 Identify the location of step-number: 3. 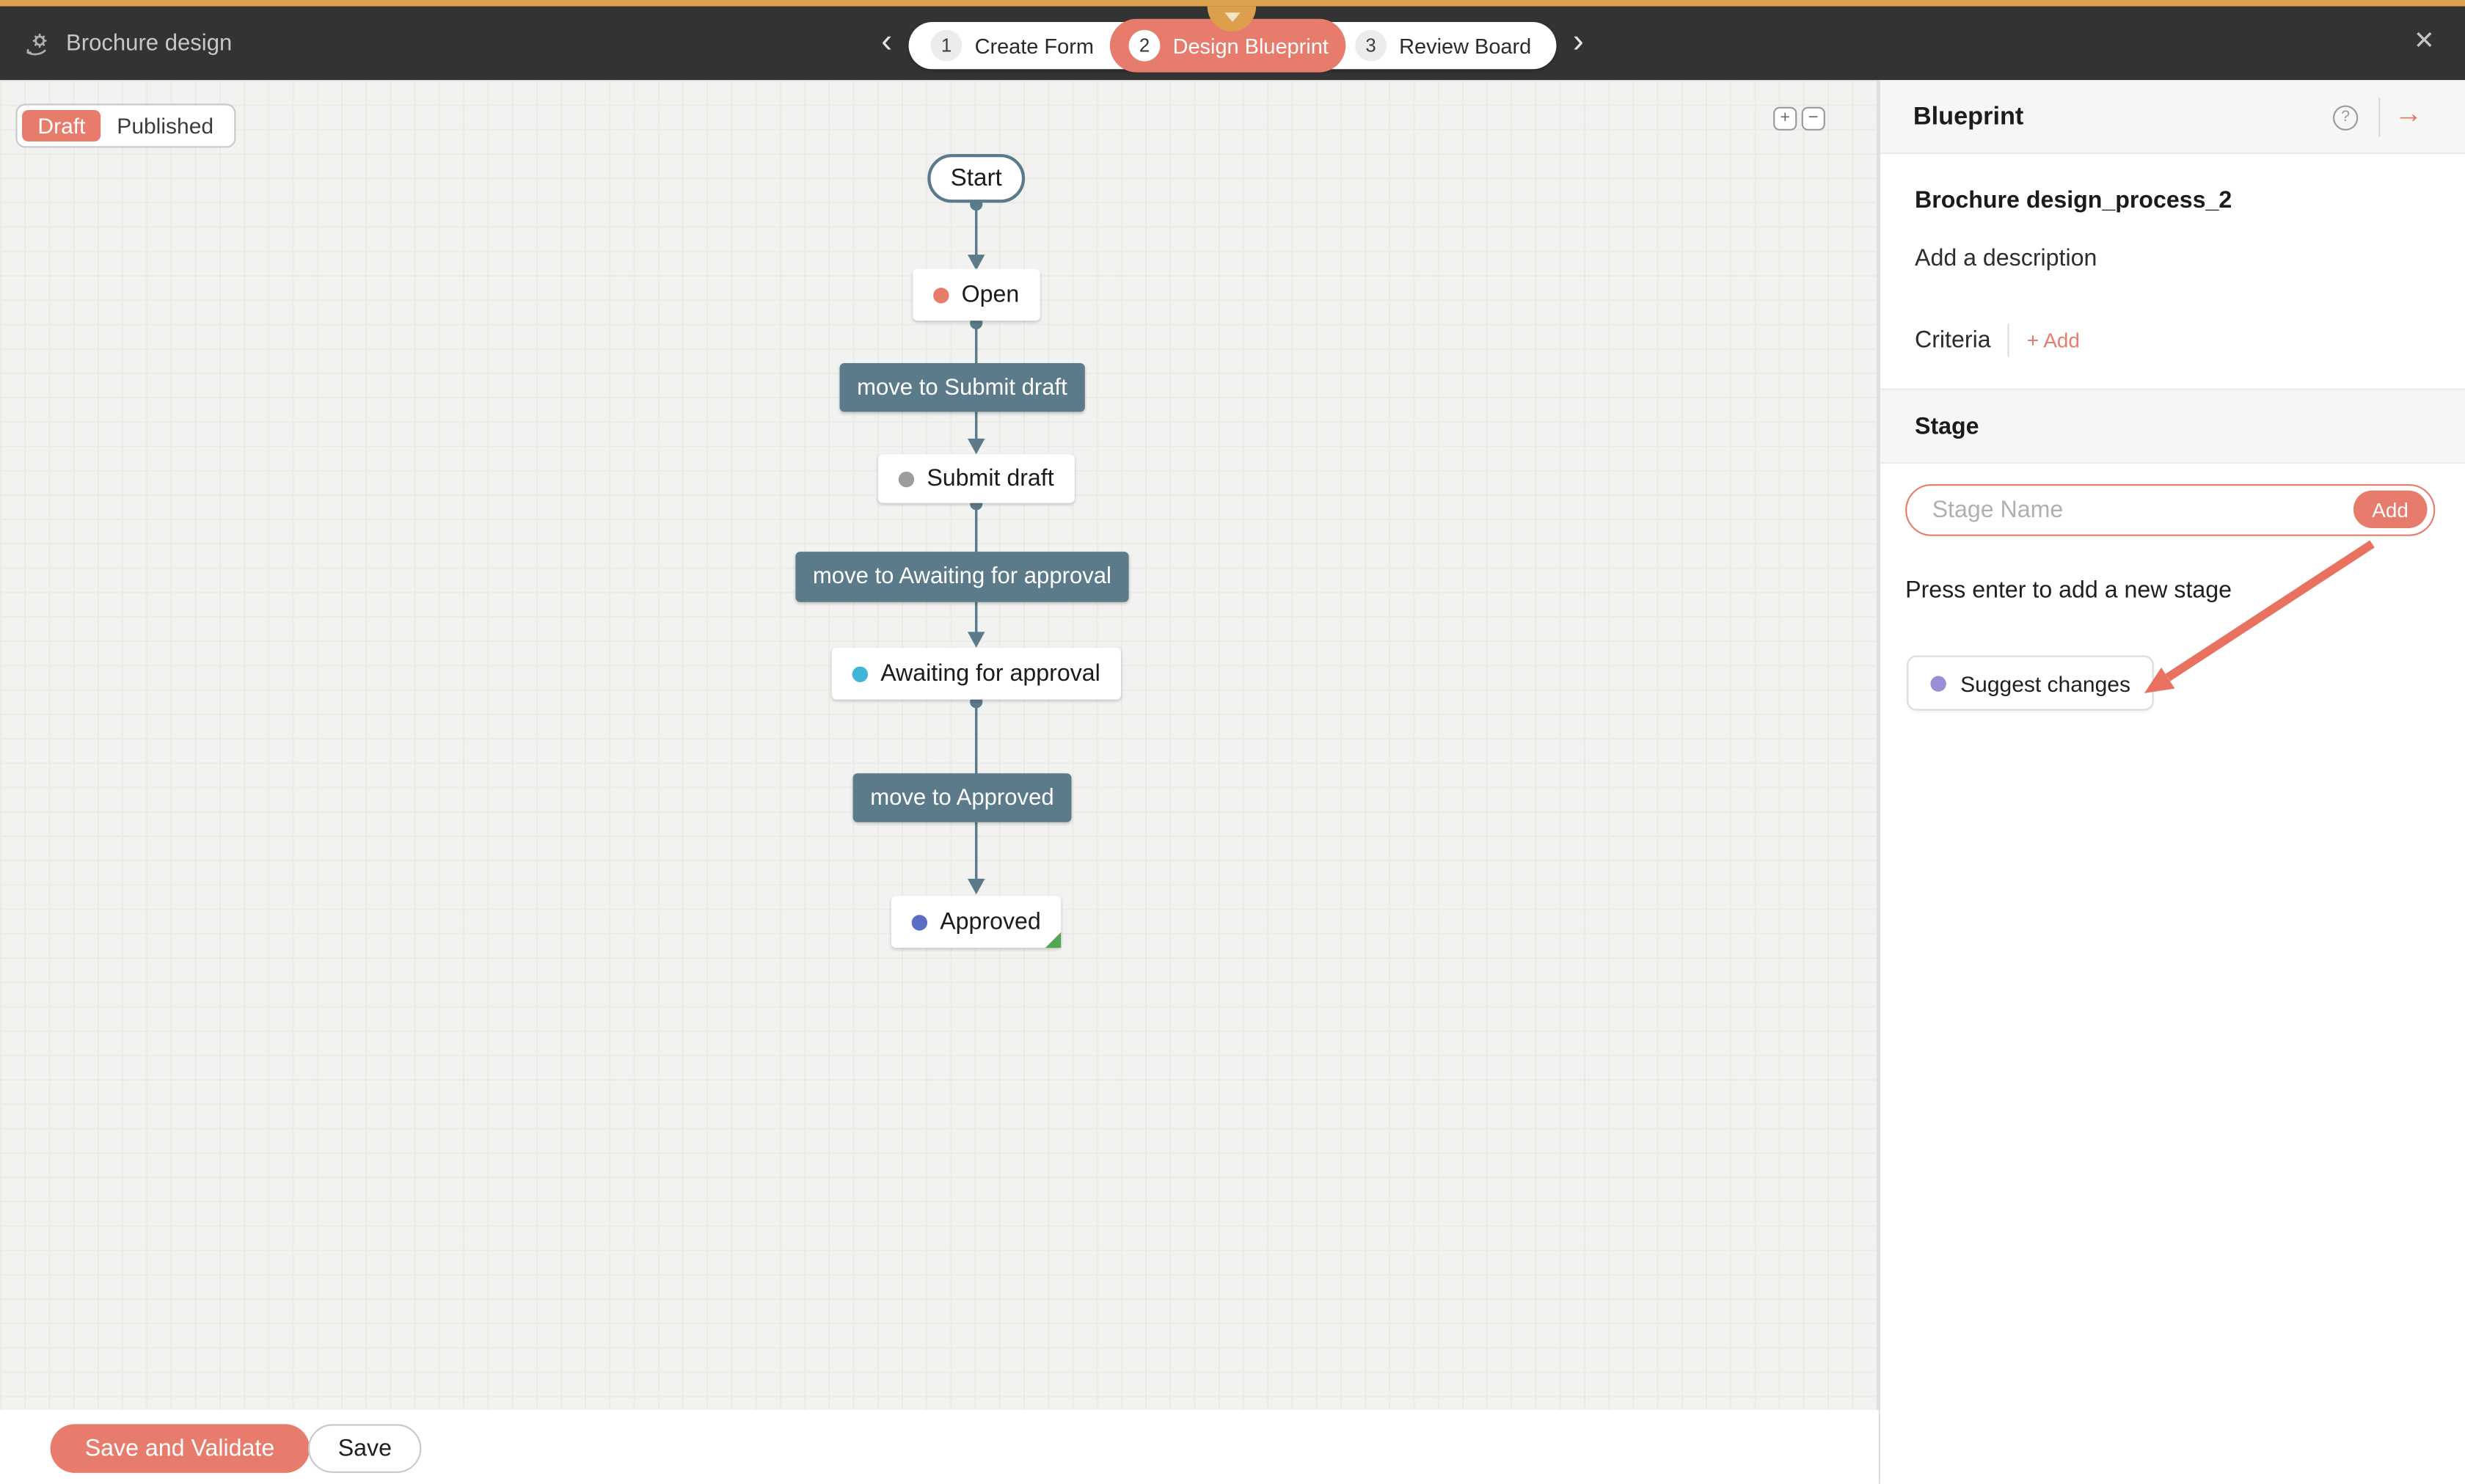
(1371, 45).